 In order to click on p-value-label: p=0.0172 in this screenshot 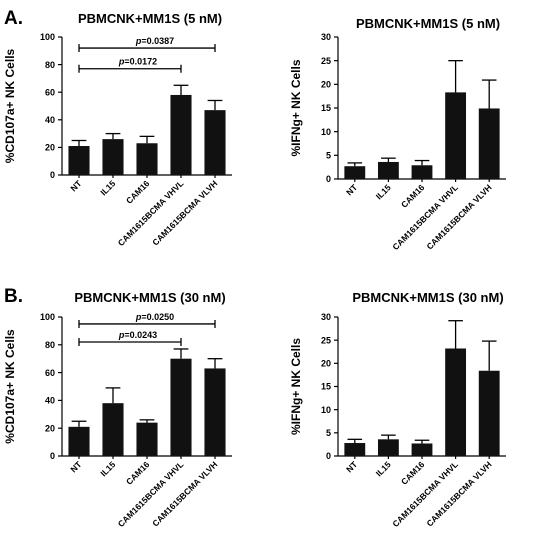, I will do `click(137, 62)`.